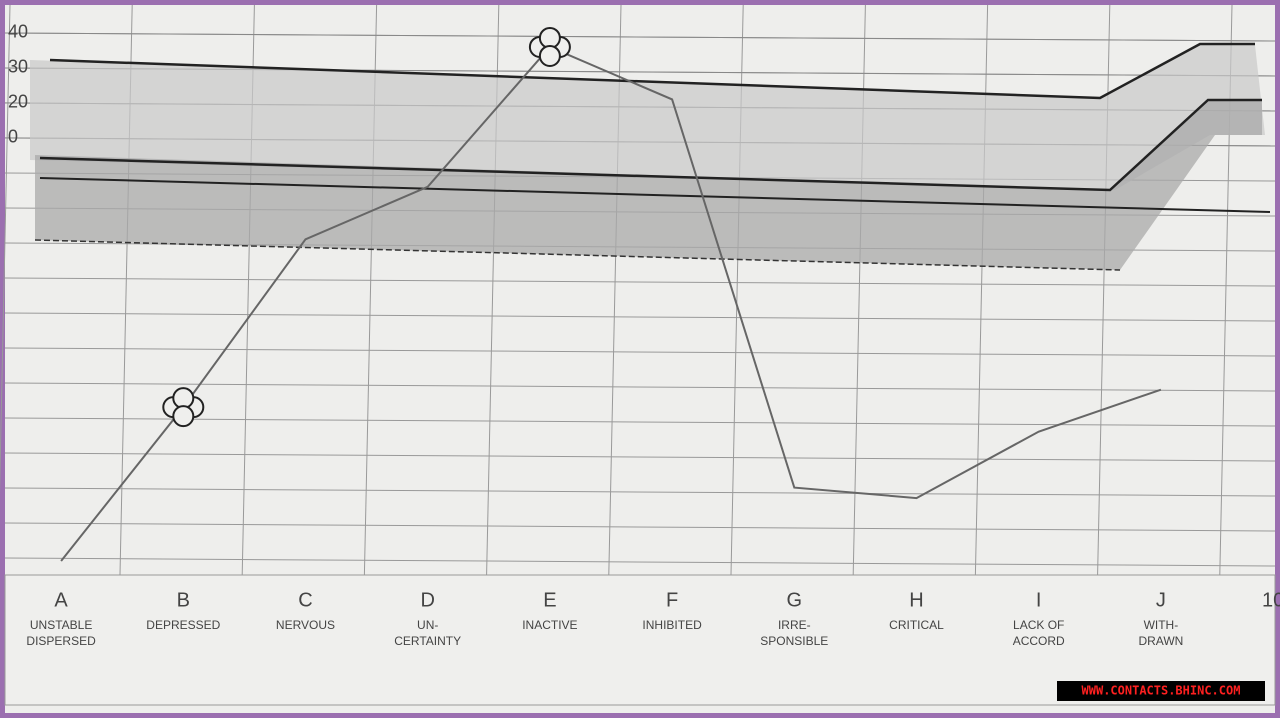 The image size is (1280, 718). I want to click on category-letter: 10, so click(1271, 600).